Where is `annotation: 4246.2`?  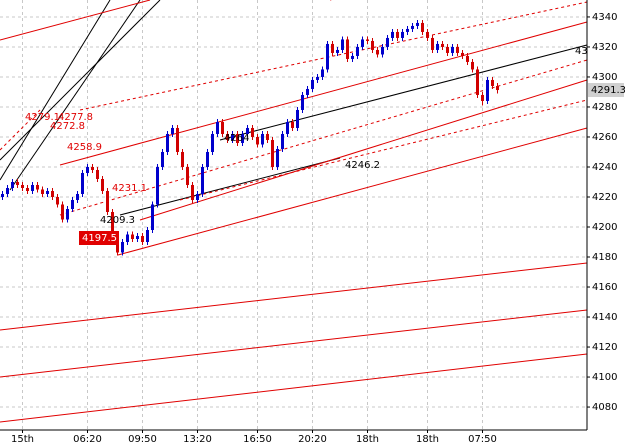 annotation: 4246.2 is located at coordinates (362, 165).